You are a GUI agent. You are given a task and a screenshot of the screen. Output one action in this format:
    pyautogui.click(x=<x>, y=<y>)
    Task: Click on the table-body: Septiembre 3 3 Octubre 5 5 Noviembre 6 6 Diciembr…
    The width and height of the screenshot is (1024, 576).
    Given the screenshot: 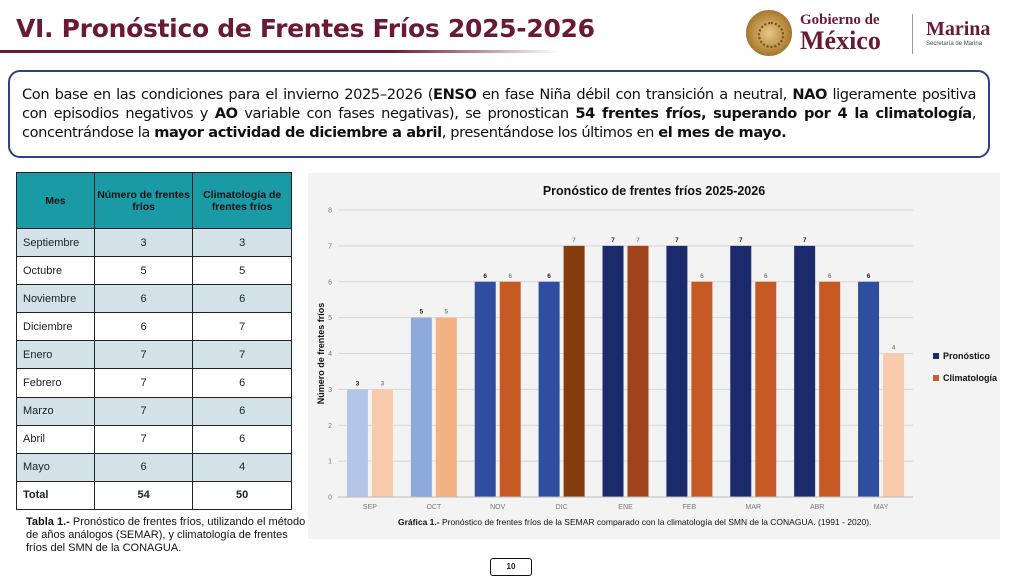 What is the action you would take?
    pyautogui.click(x=154, y=368)
    